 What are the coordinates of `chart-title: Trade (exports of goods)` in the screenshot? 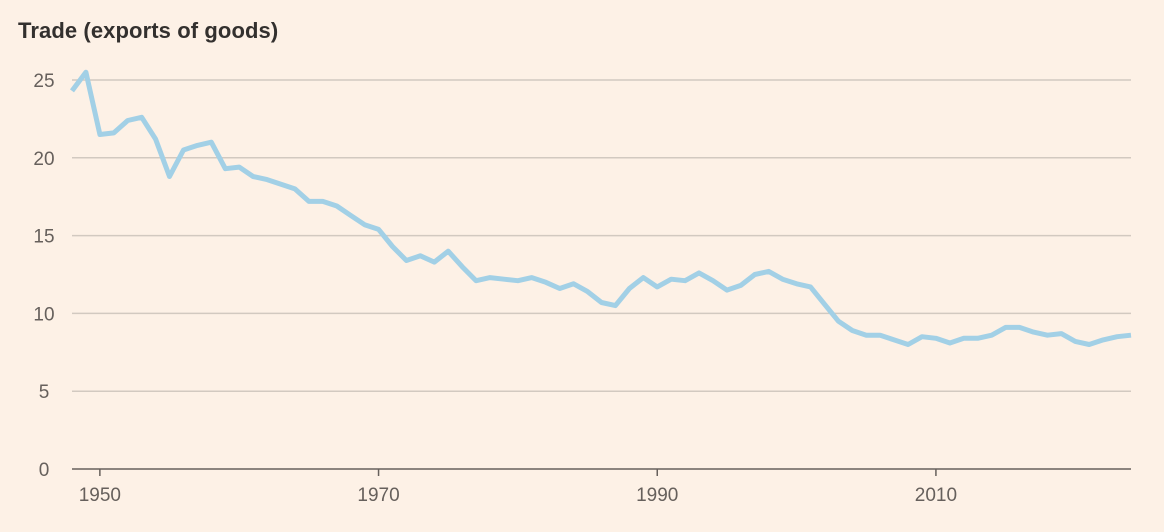 It's located at (148, 30).